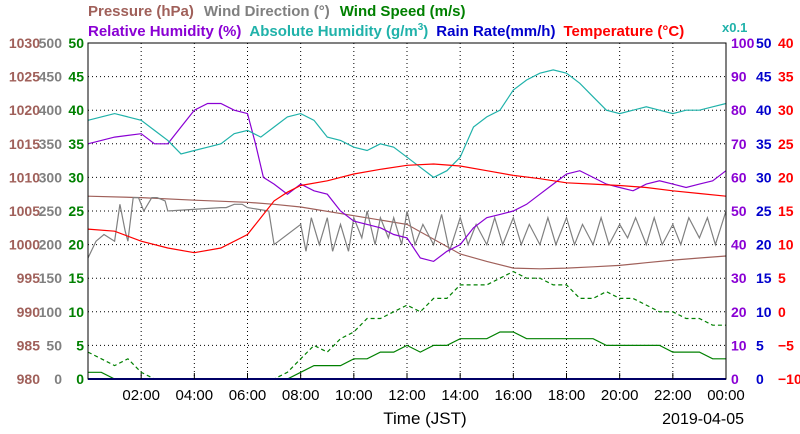  What do you see at coordinates (164, 31) in the screenshot?
I see `legend-entry: Relative Humidity (%)` at bounding box center [164, 31].